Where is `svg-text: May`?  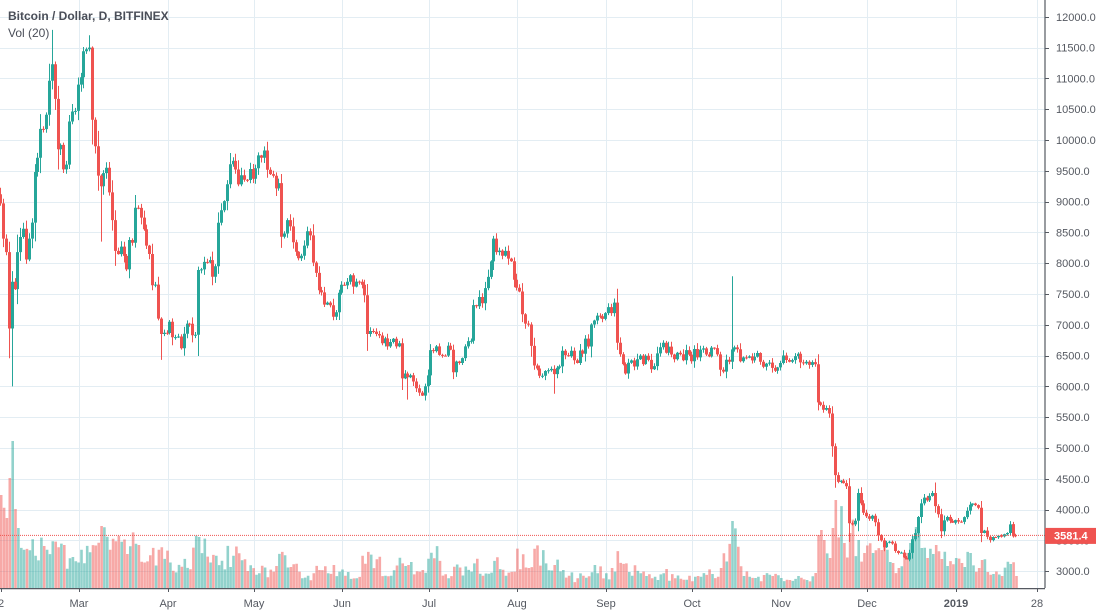 svg-text: May is located at coordinates (254, 604).